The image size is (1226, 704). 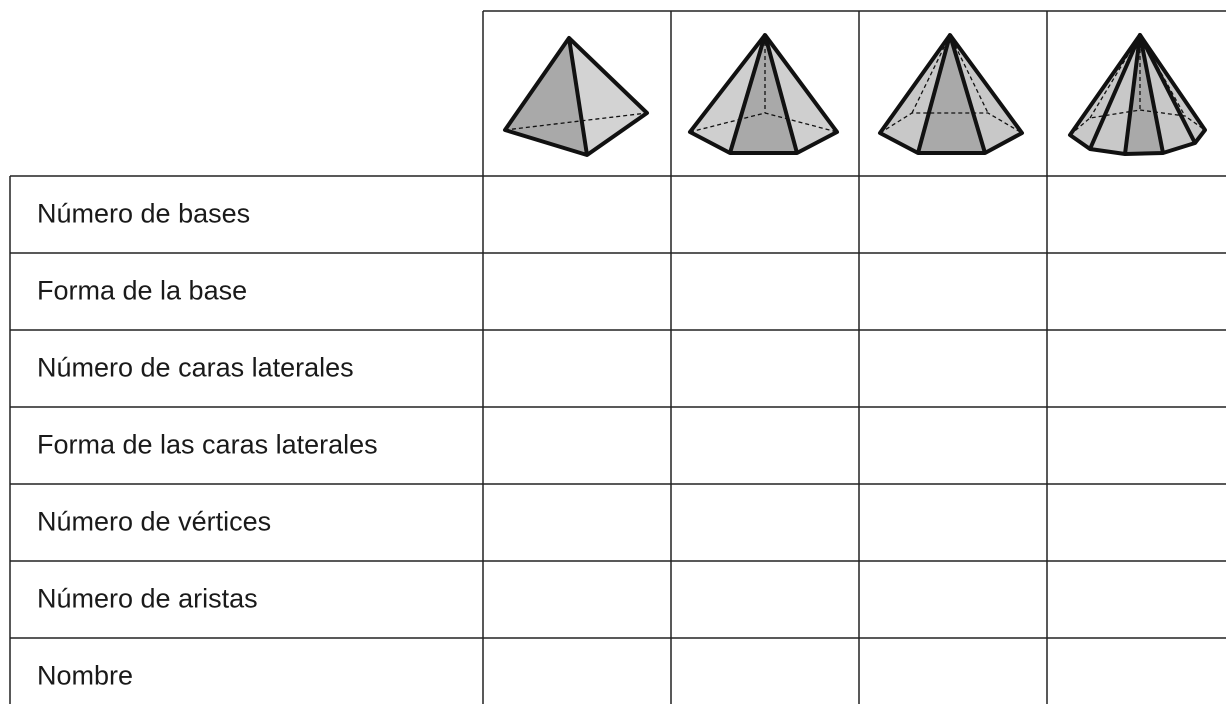 I want to click on row-label: Número de vértices, so click(x=154, y=522).